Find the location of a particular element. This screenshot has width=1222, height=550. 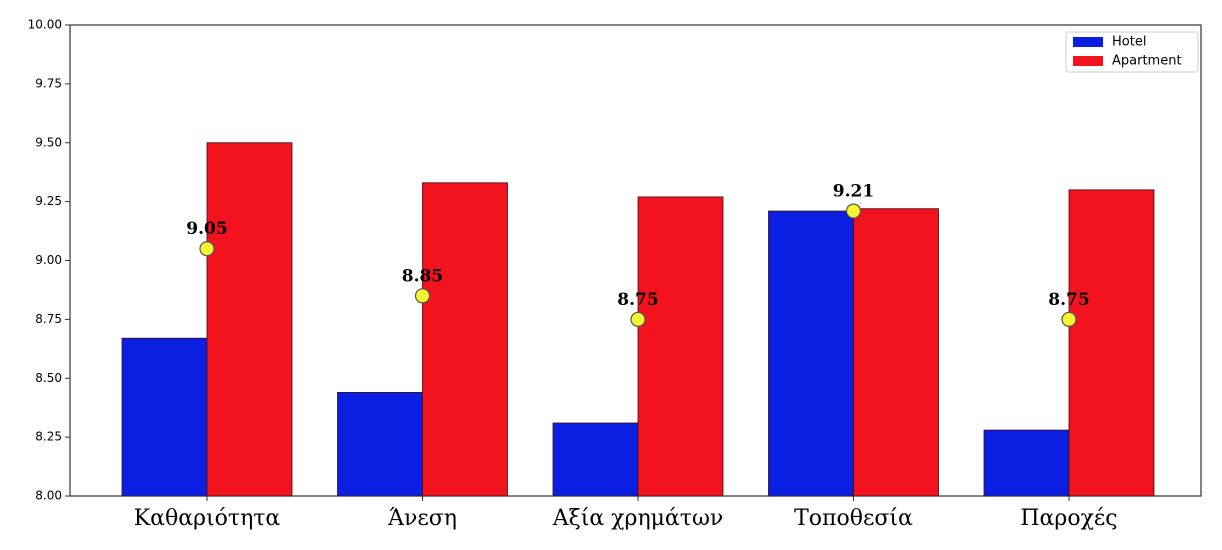

x-tick-label: Αξία χρημάτων is located at coordinates (638, 518).